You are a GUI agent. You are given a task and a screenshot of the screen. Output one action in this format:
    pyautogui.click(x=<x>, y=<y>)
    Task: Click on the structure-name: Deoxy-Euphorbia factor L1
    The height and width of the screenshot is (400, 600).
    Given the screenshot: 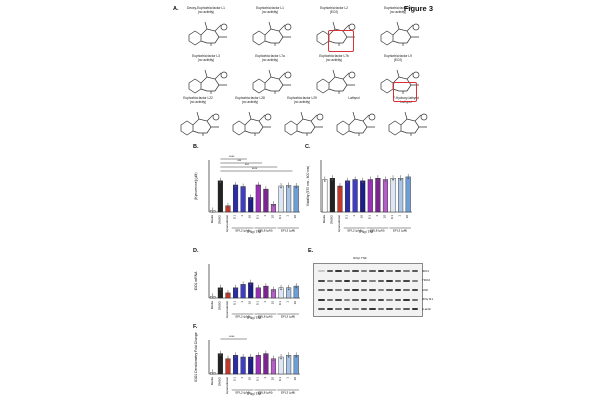 What is the action you would take?
    pyautogui.click(x=206, y=8)
    